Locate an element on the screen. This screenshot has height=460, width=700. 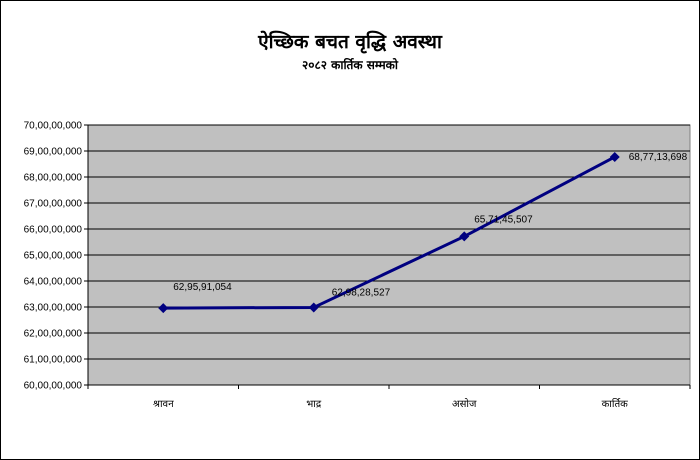
x-tick-label: असोज is located at coordinates (464, 404).